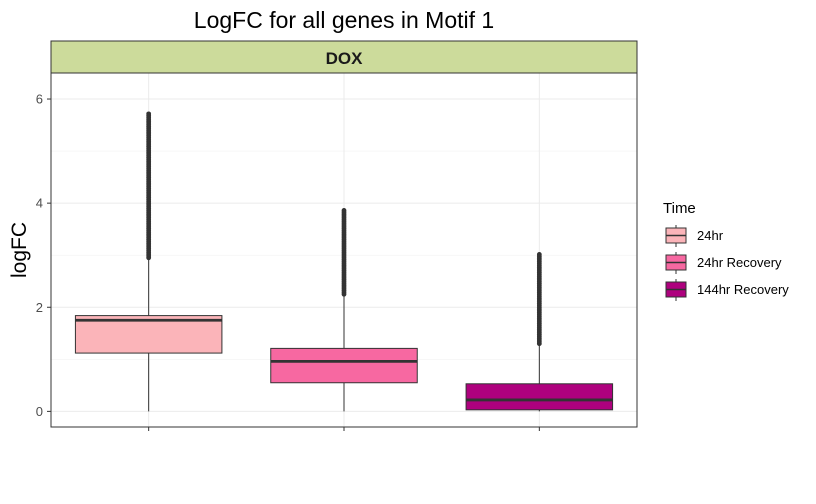 This screenshot has height=504, width=816. I want to click on y-tick-label: 0, so click(39, 411).